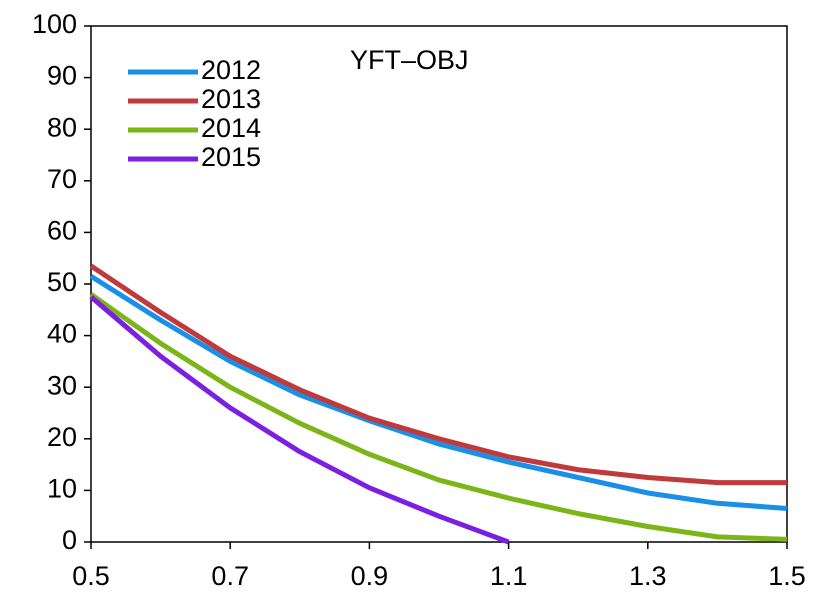 The width and height of the screenshot is (821, 597). I want to click on chart-title: YFT–OBJ, so click(409, 60).